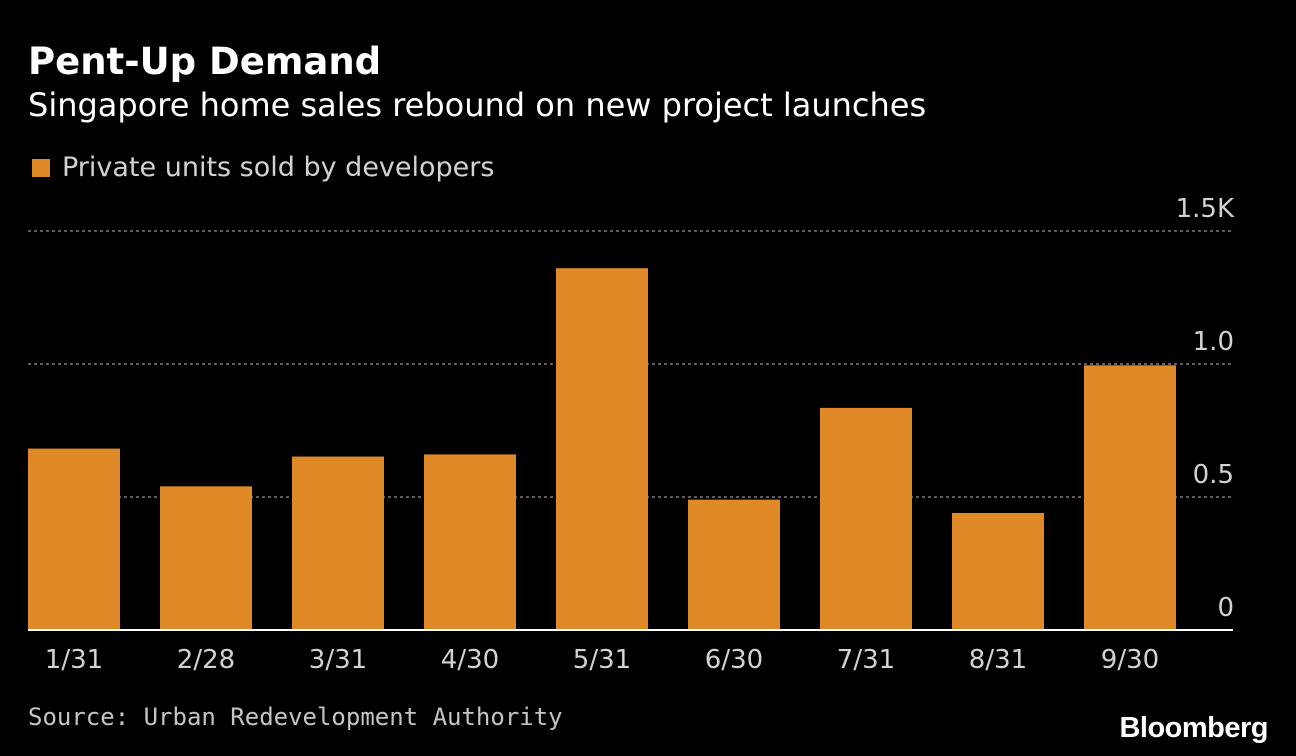  I want to click on x-tick-label: 1/31, so click(74, 660).